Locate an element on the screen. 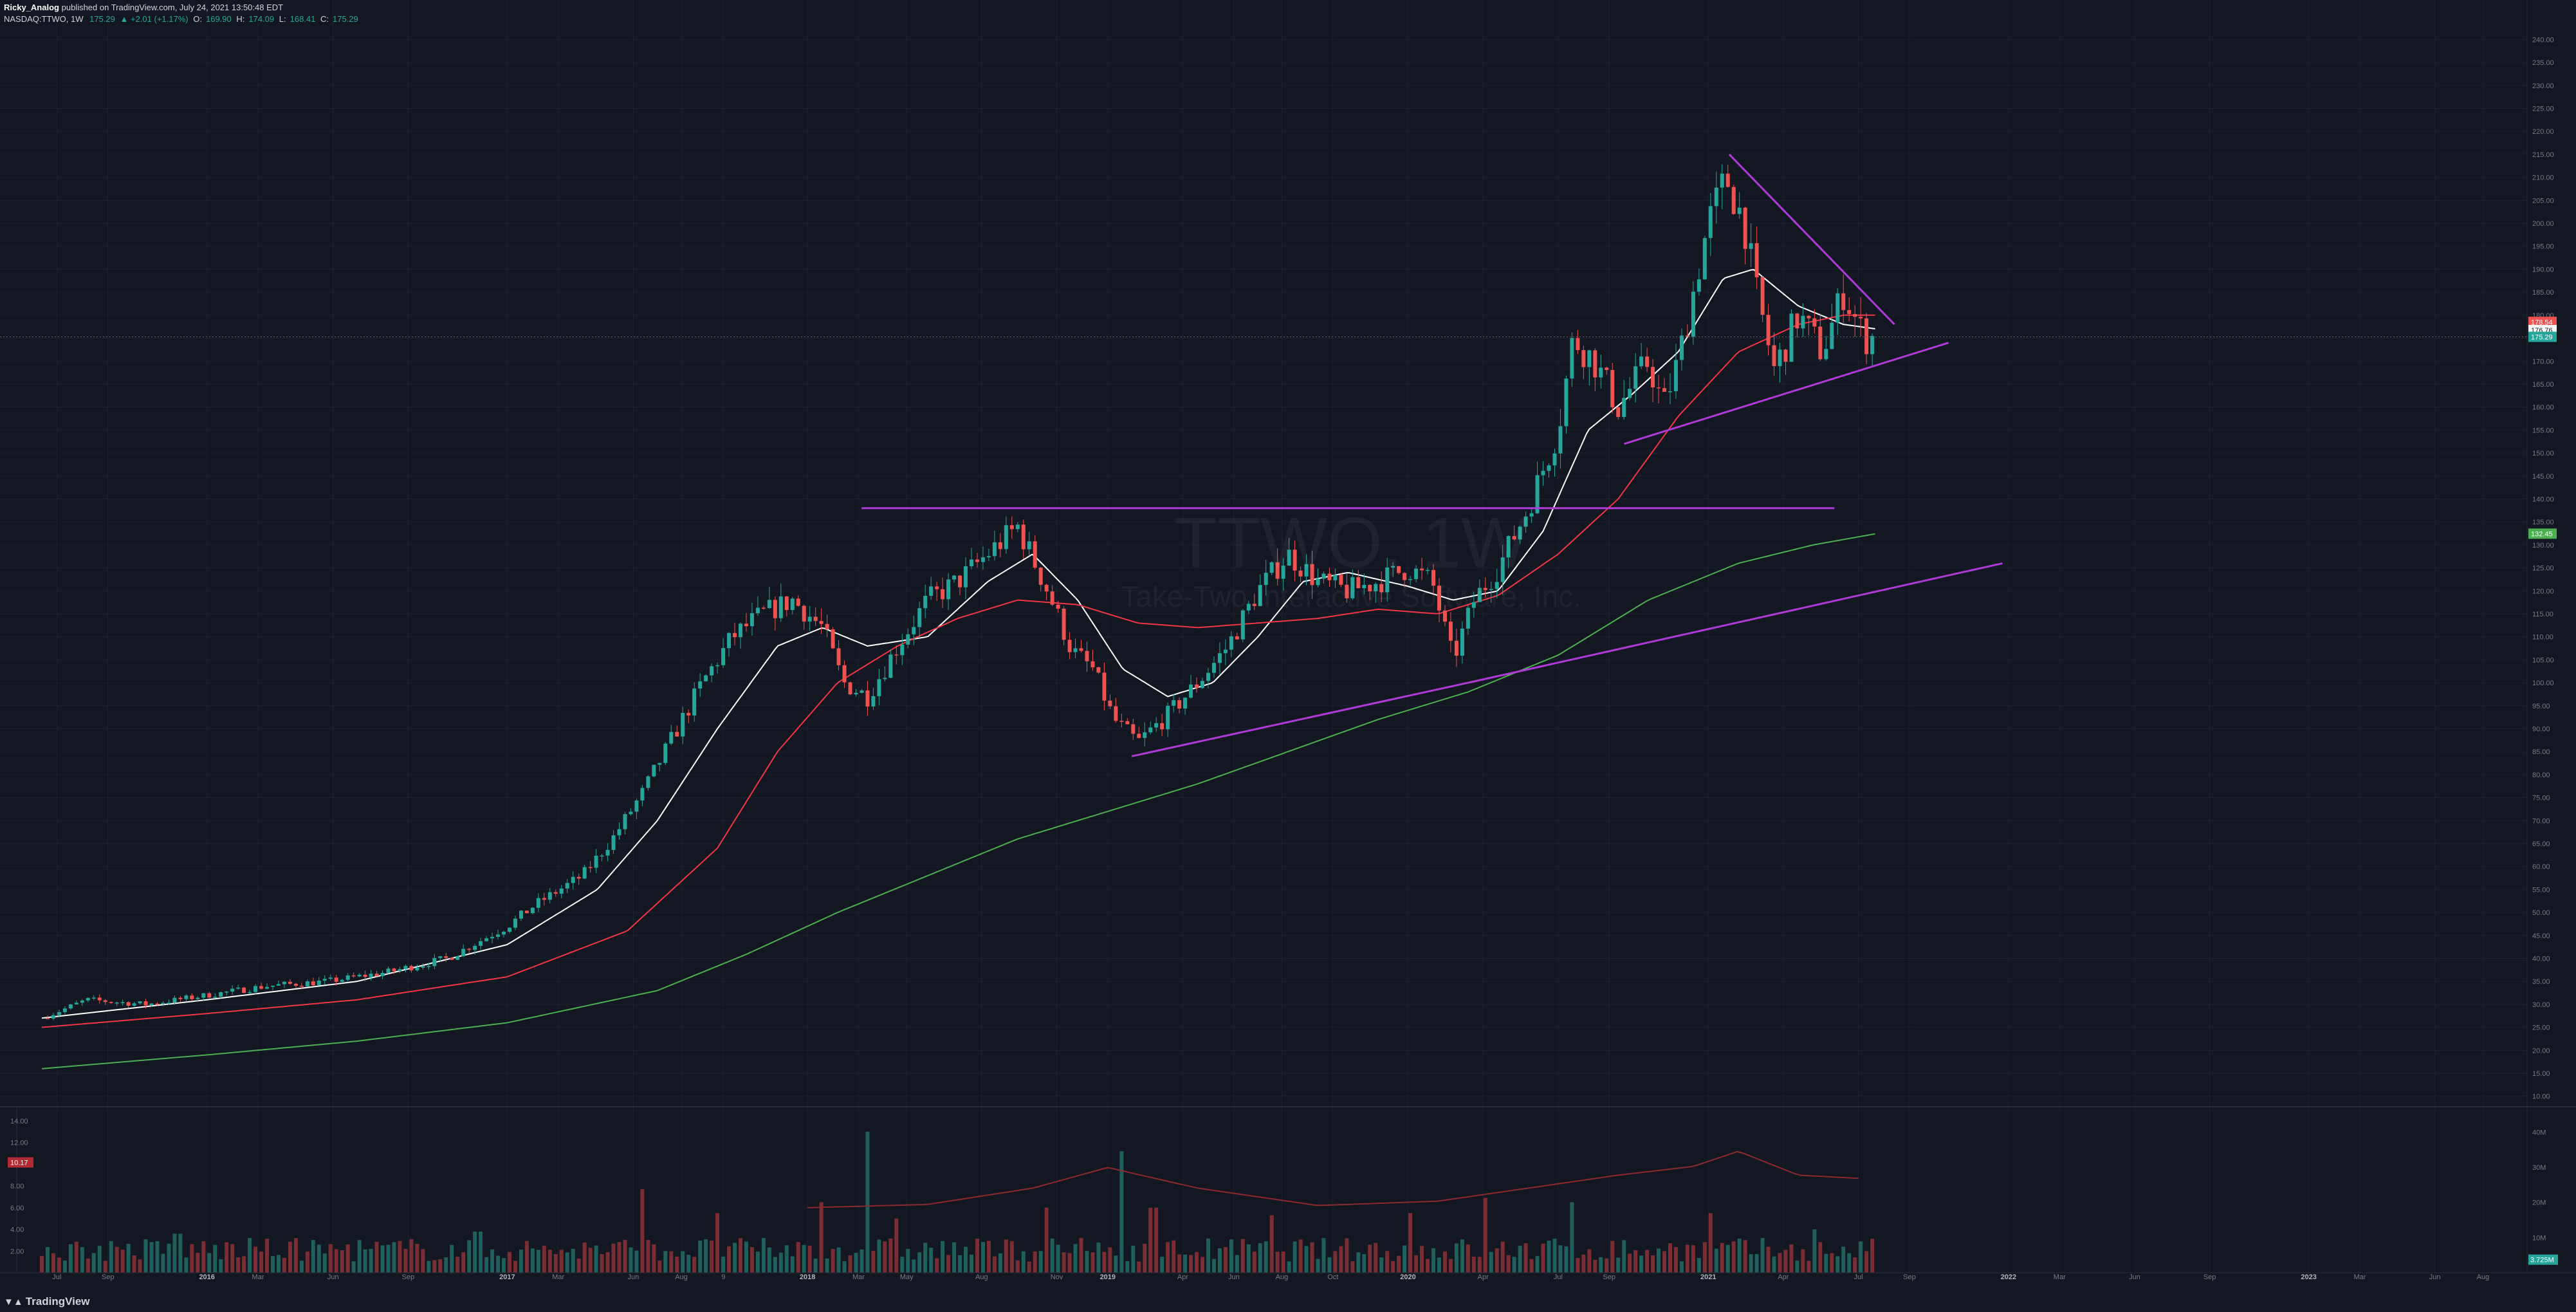 Image resolution: width=2576 pixels, height=1312 pixels. y-tick-label: 135.00 is located at coordinates (2543, 522).